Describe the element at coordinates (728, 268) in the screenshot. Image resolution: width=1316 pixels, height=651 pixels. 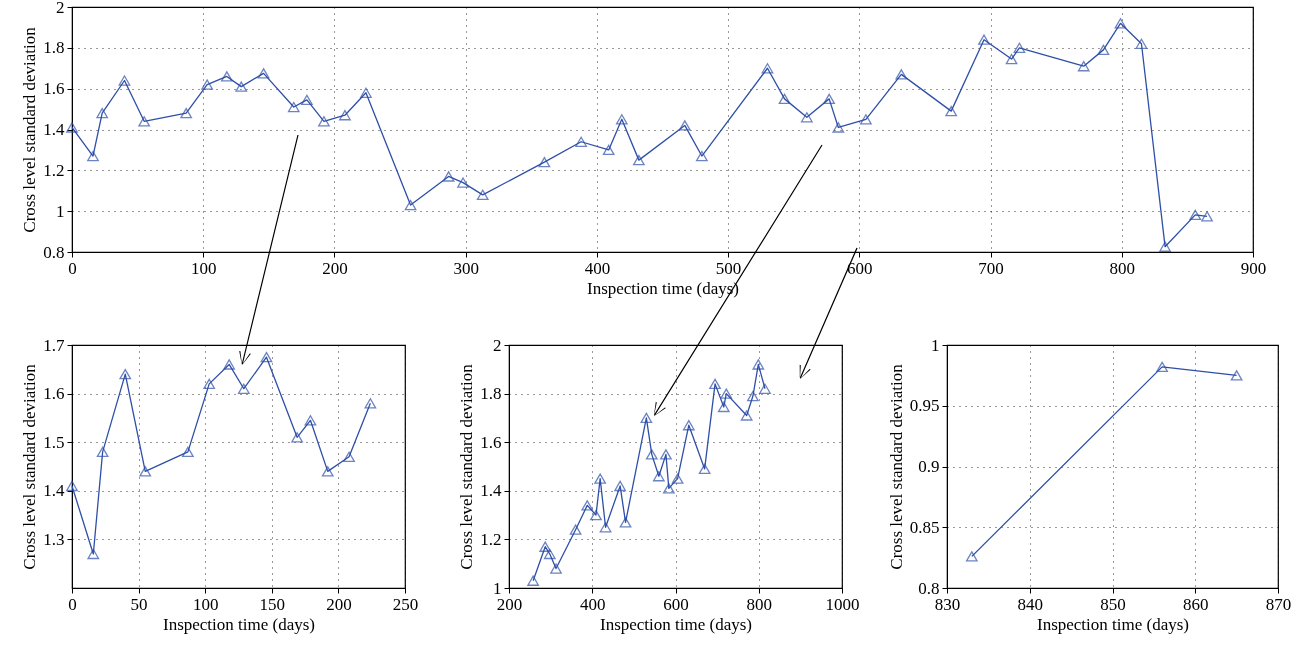
I see `x-tick-label: 500` at that location.